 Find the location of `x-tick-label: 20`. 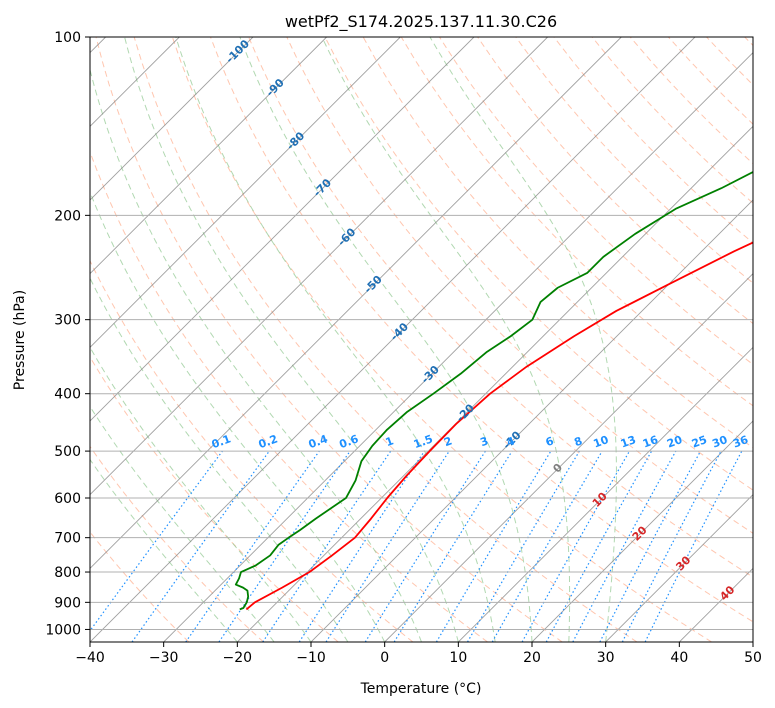

x-tick-label: 20 is located at coordinates (532, 658).